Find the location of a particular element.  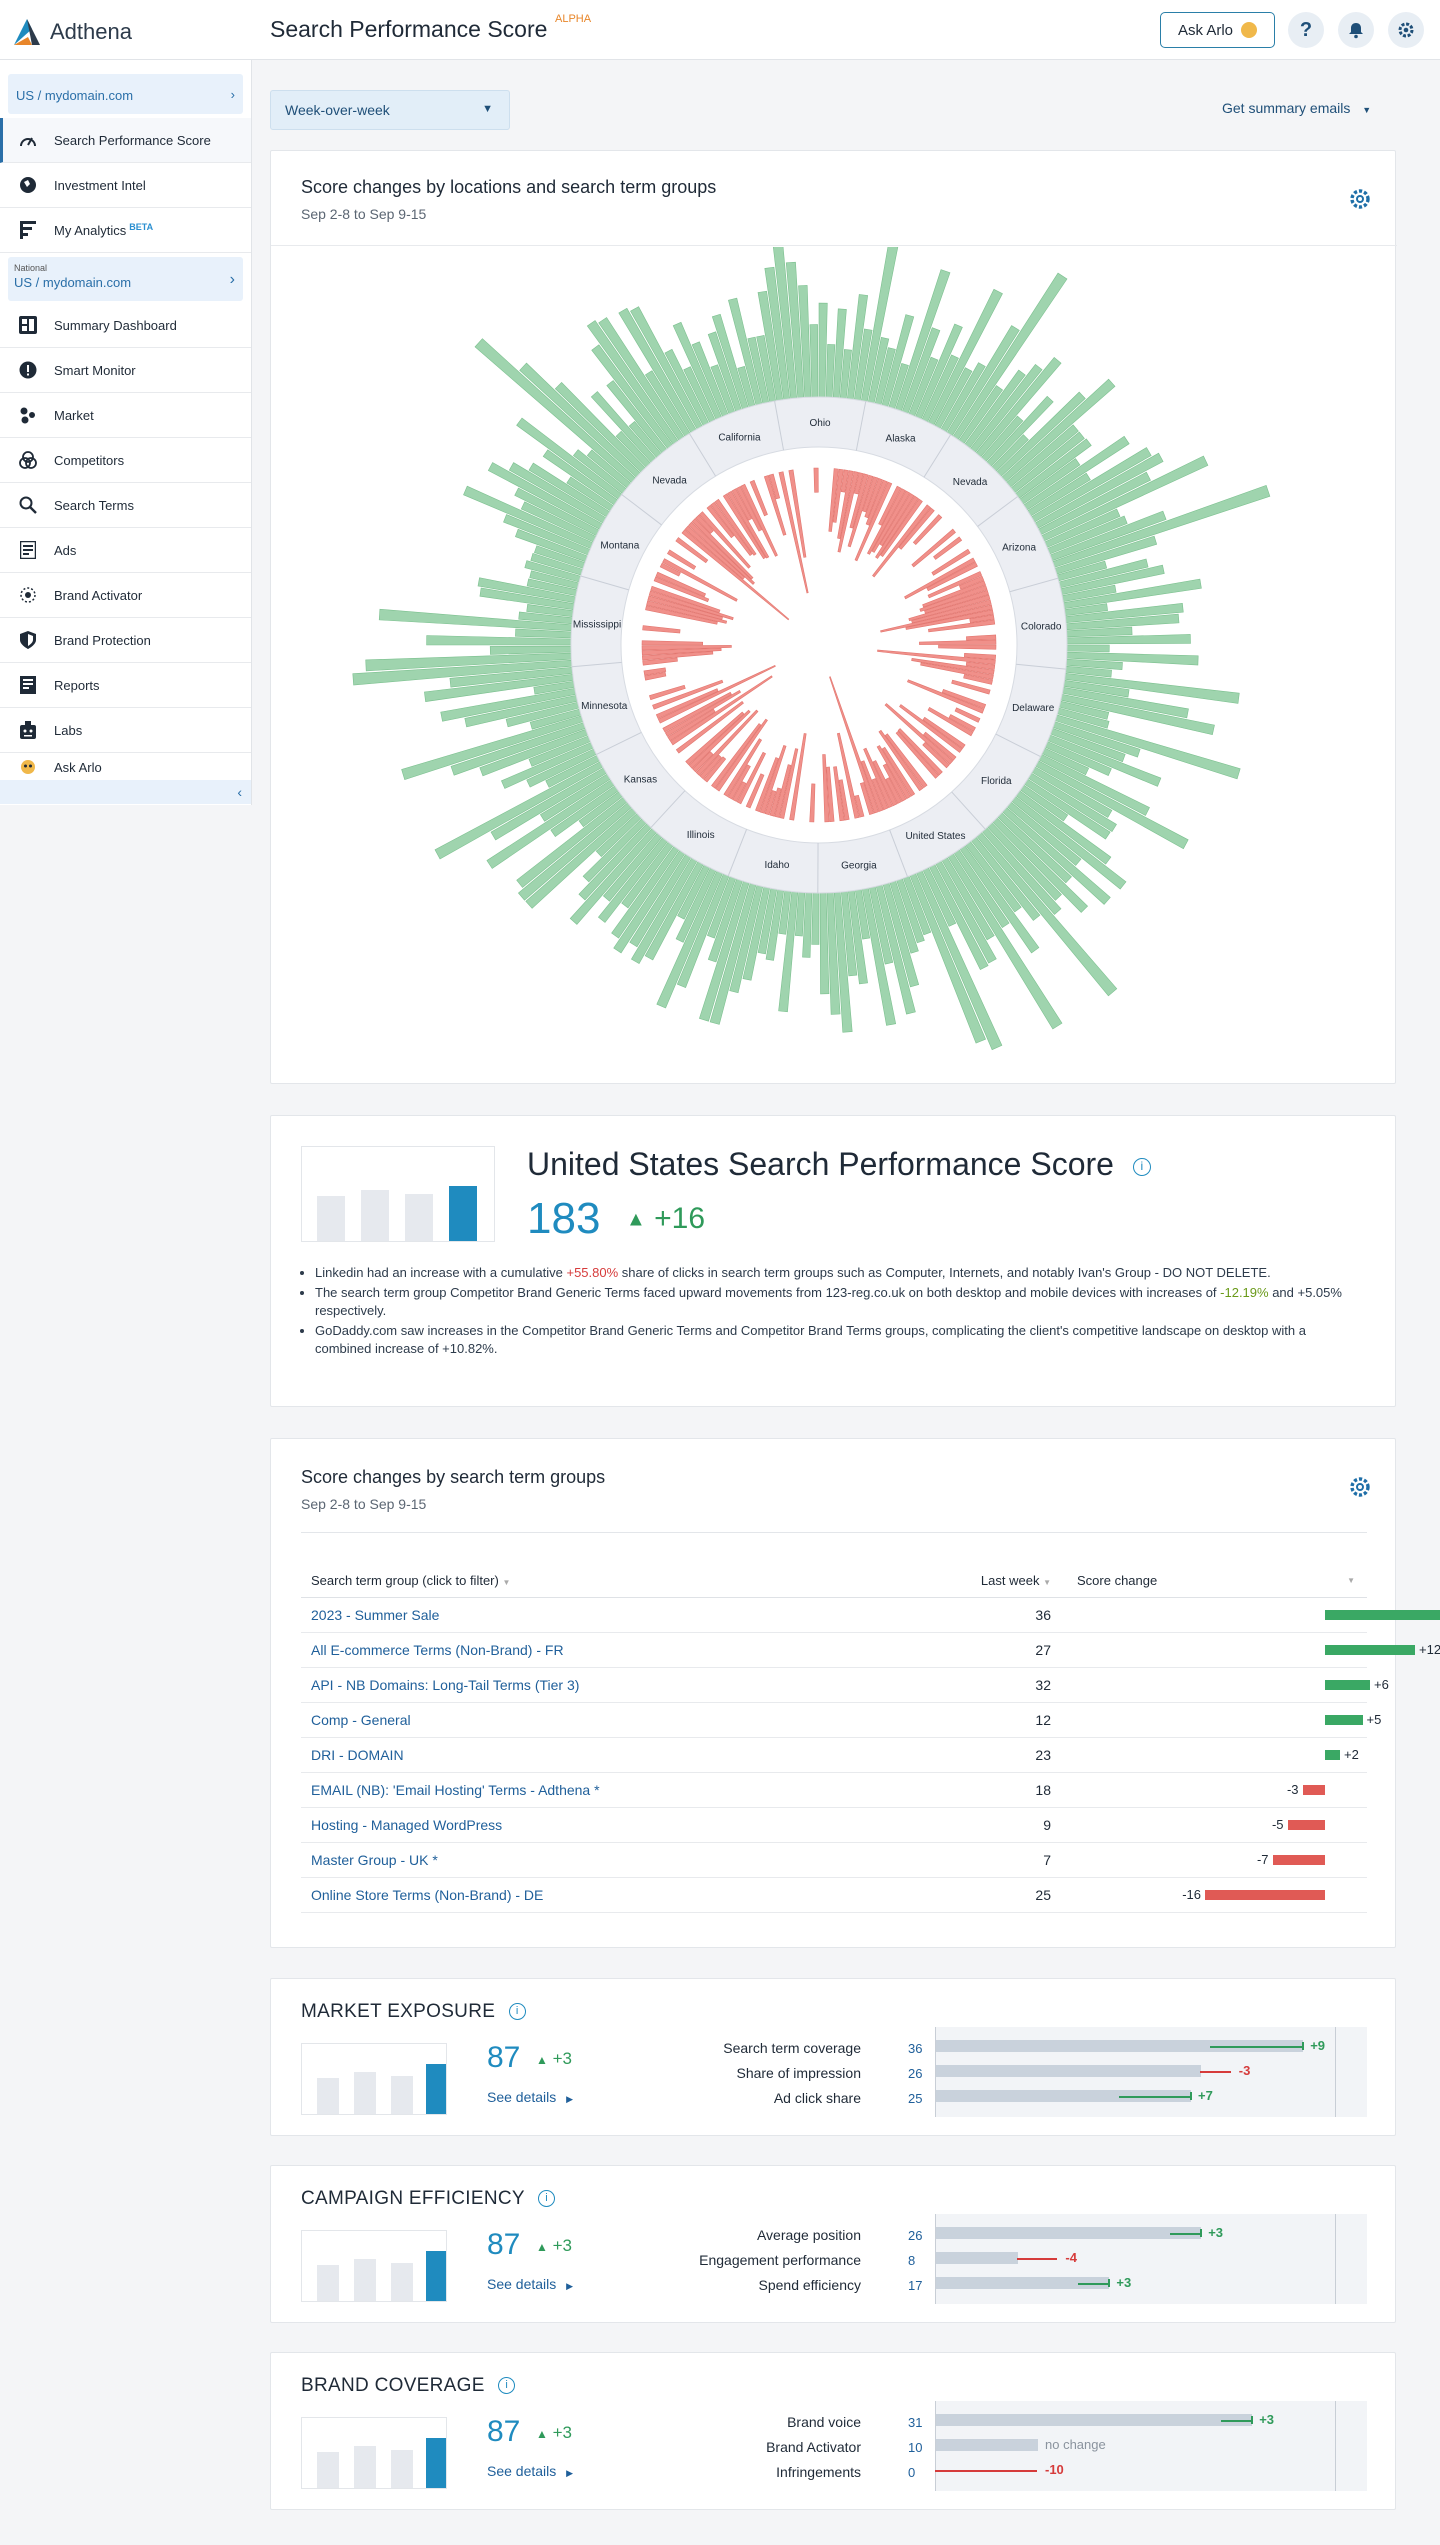

location-label: Arizona is located at coordinates (1019, 548).